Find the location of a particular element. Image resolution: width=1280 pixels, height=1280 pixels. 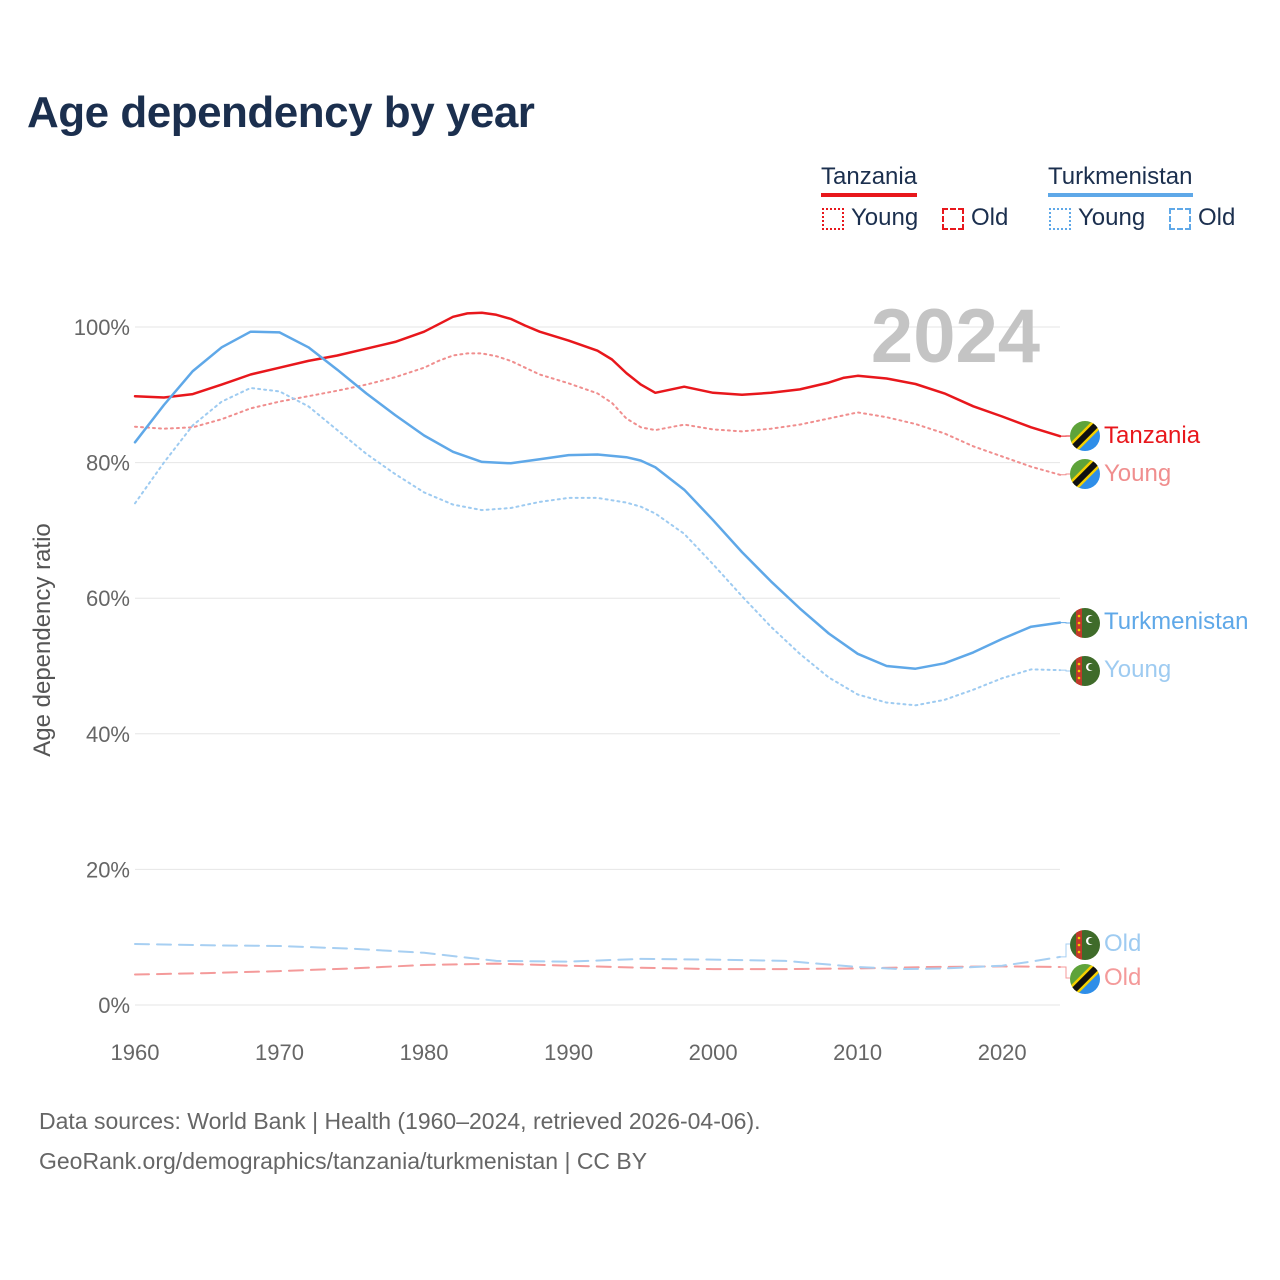

legend-tanzania-young: Young is located at coordinates (885, 217).